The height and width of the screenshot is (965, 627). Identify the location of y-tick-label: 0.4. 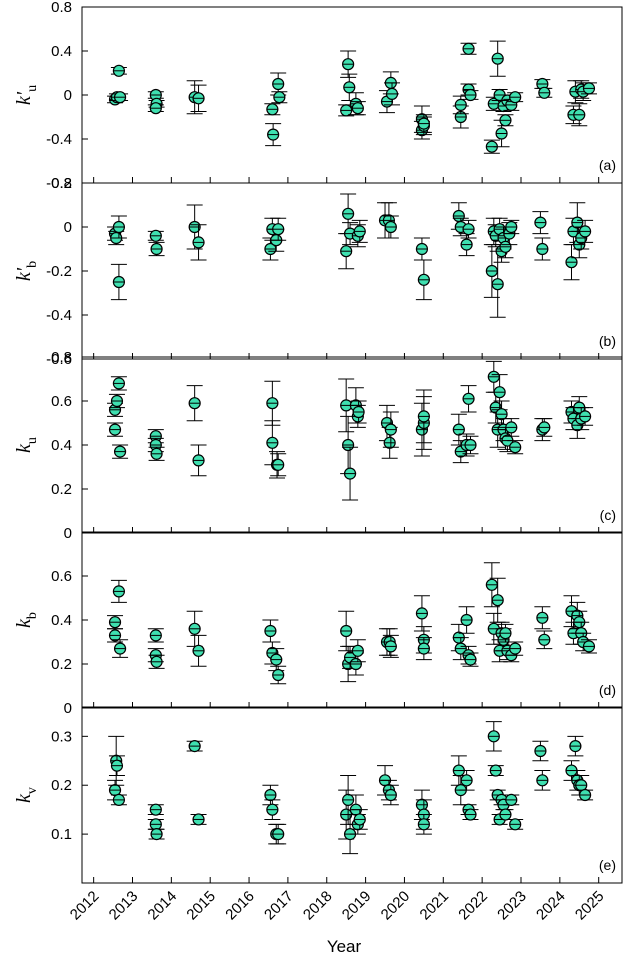
(61, 620).